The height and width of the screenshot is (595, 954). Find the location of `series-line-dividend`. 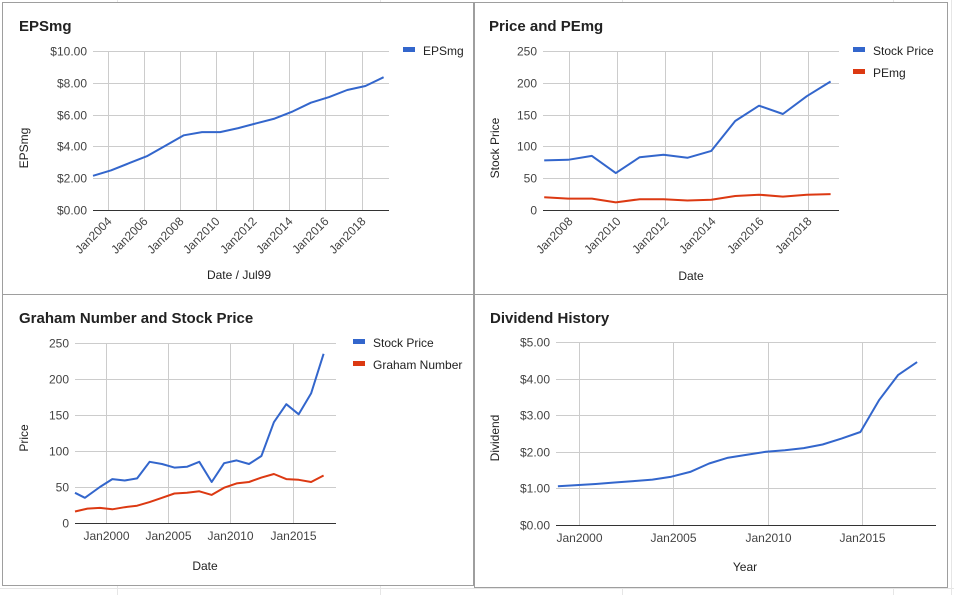

series-line-dividend is located at coordinates (737, 424).